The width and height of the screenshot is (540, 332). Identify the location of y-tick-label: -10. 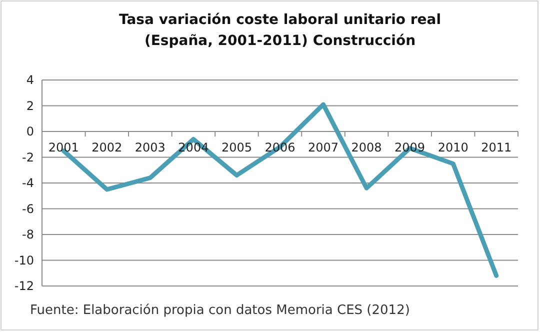
(24, 260).